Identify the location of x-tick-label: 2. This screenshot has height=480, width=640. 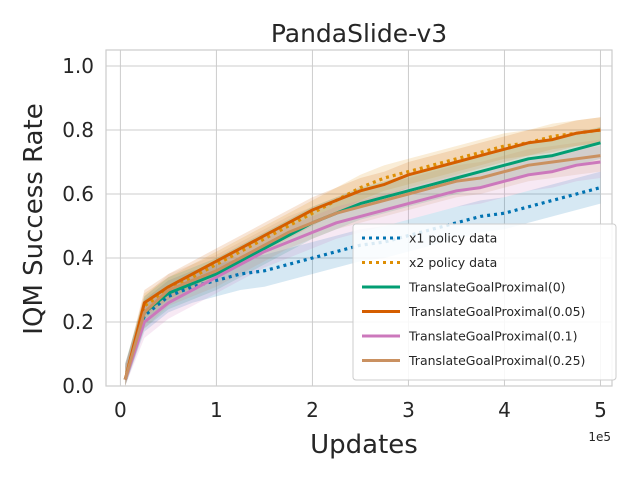
(312, 410).